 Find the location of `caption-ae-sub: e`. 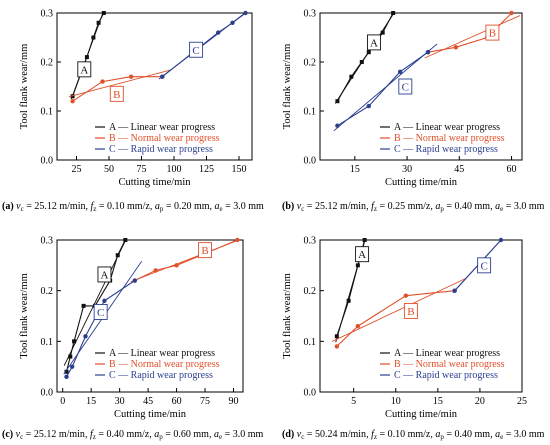

caption-ae-sub: e is located at coordinates (501, 437).